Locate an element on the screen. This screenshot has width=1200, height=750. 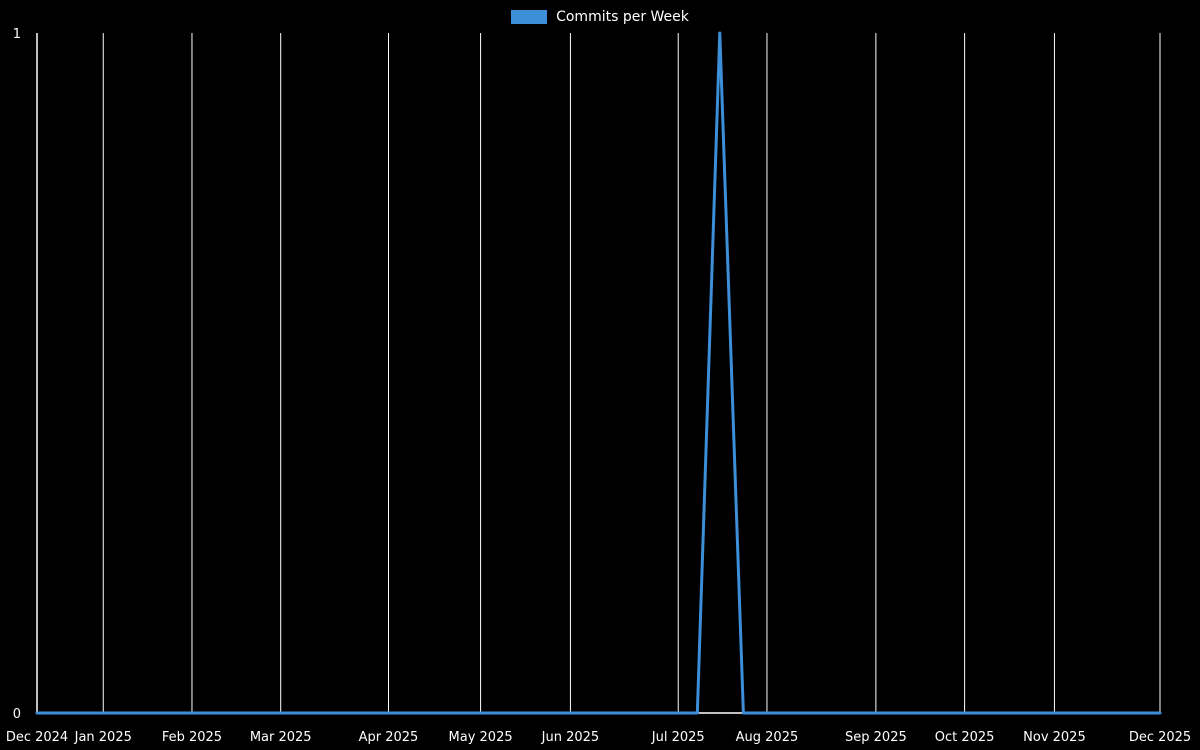
x-tick-label: Dec 2025 is located at coordinates (1160, 737).